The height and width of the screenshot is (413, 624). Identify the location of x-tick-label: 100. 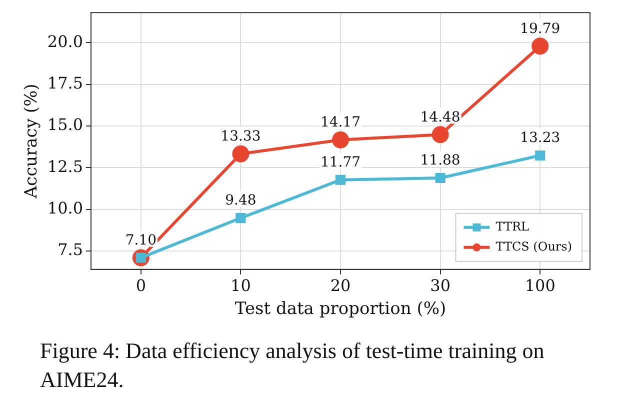
(540, 286).